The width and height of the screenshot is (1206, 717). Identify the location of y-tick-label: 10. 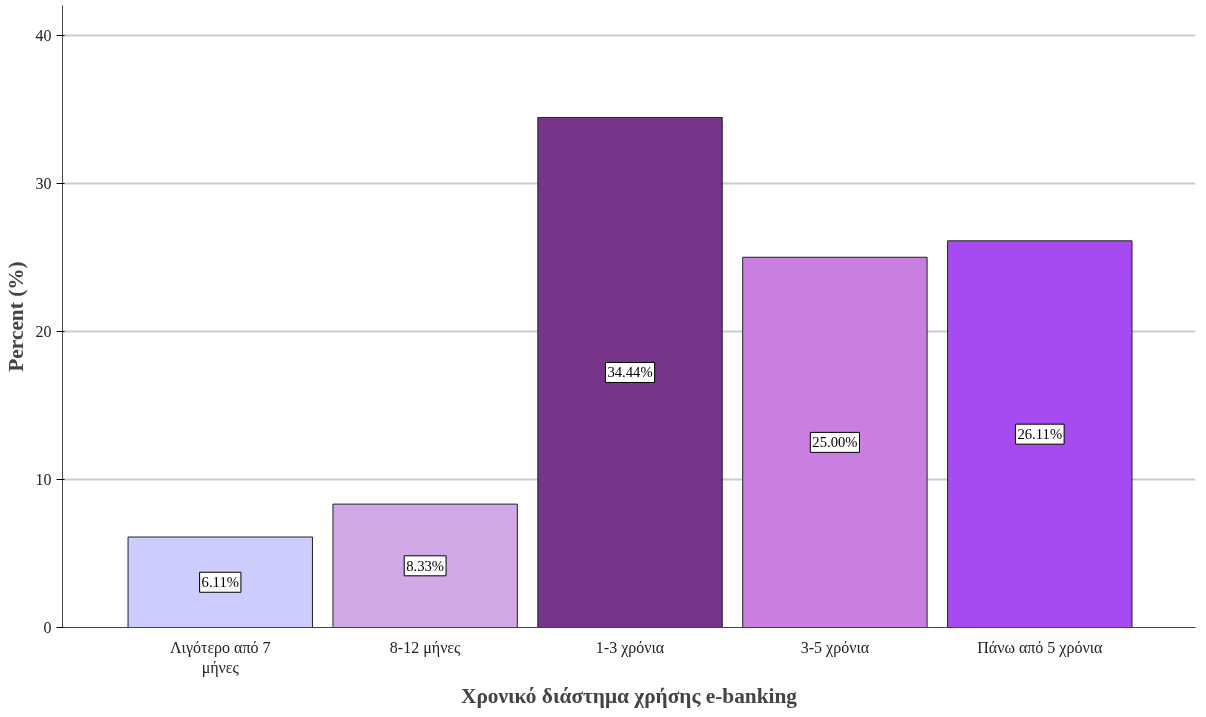
(43, 479).